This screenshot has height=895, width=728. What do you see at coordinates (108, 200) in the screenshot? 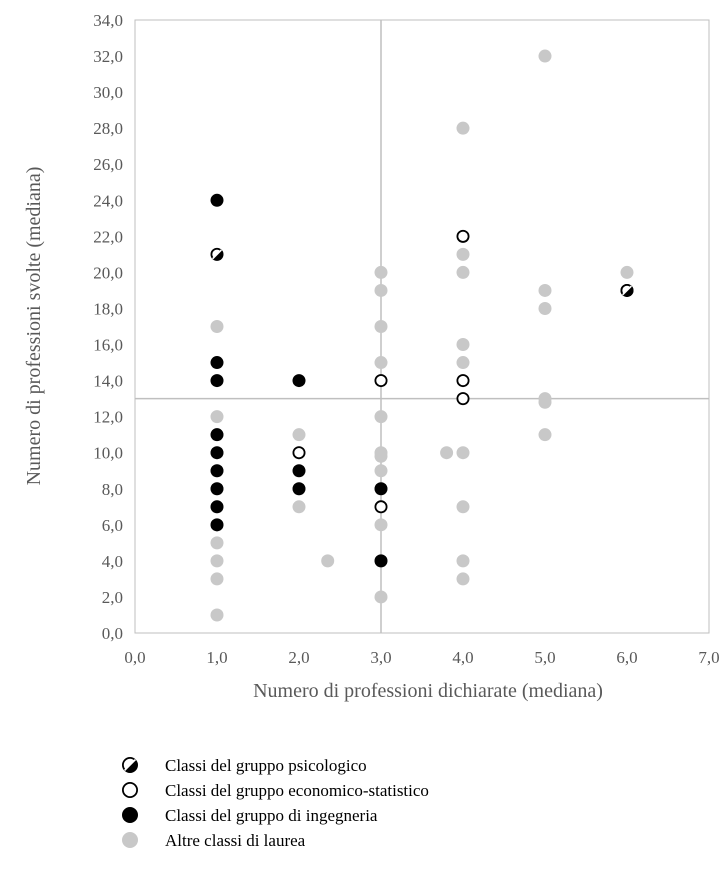
I see `y-tick-label: 24,0` at bounding box center [108, 200].